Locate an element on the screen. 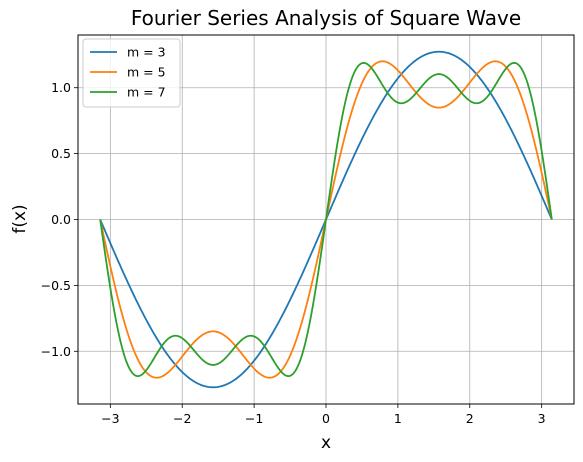 This screenshot has width=583, height=462. x-axis-ticks: −3 −2 −1 0 1 2 3 is located at coordinates (323, 415).